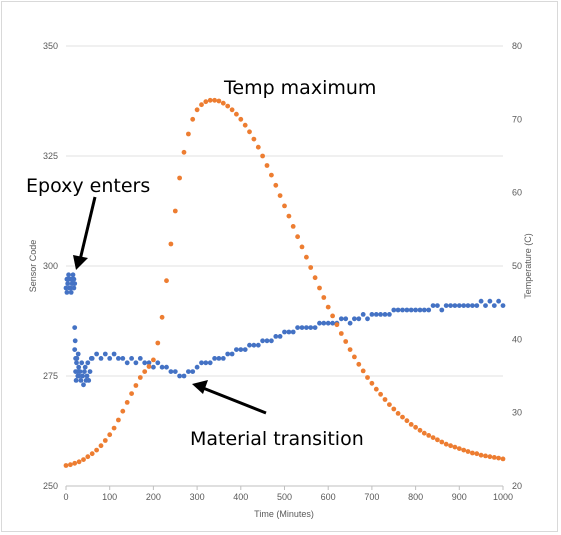 This screenshot has width=561, height=535. What do you see at coordinates (85, 233) in the screenshot?
I see `arrow-epoxy-icon` at bounding box center [85, 233].